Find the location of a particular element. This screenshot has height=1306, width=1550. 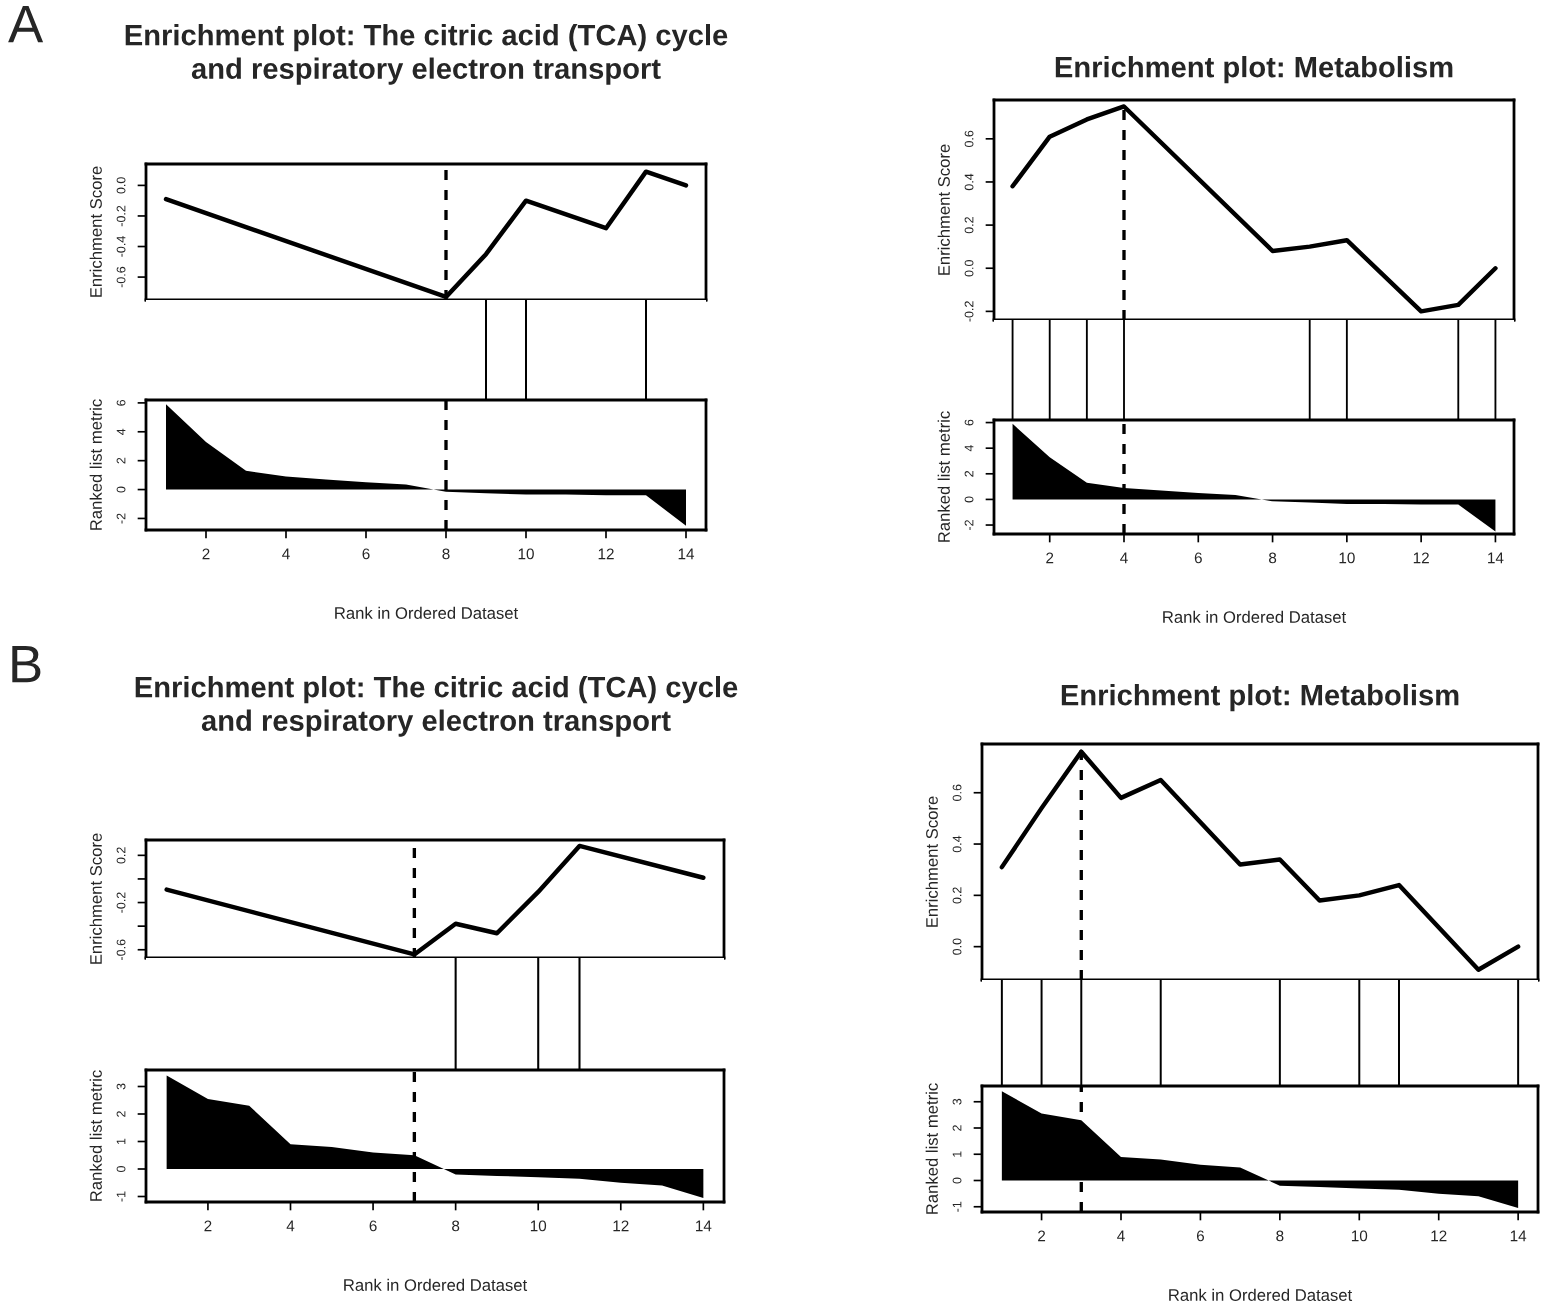

text: A is located at coordinates (26, 24).